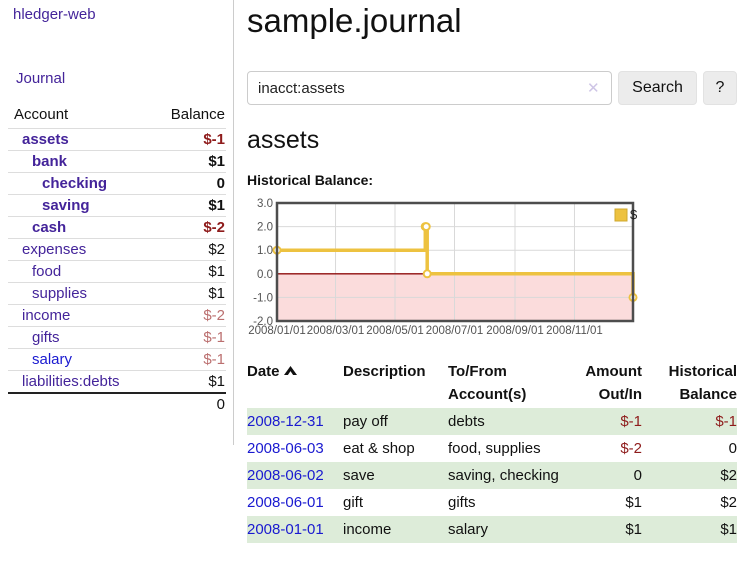 The width and height of the screenshot is (742, 582). Describe the element at coordinates (187, 183) in the screenshot. I see `account-balance: 0` at that location.